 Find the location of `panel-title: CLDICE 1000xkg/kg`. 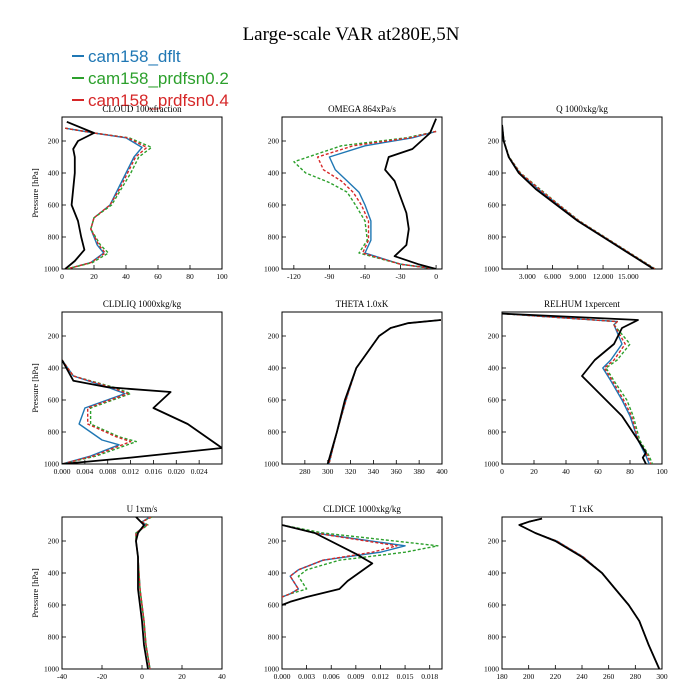

panel-title: CLDICE 1000xkg/kg is located at coordinates (362, 509).